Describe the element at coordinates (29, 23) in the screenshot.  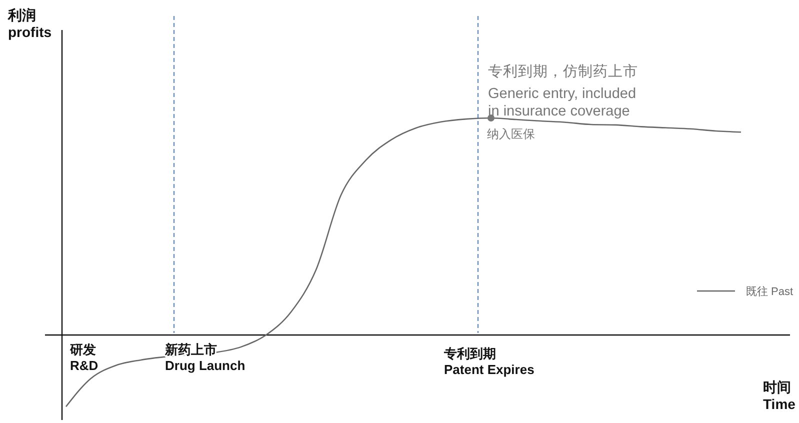
I see `text: 利润 profits` at that location.